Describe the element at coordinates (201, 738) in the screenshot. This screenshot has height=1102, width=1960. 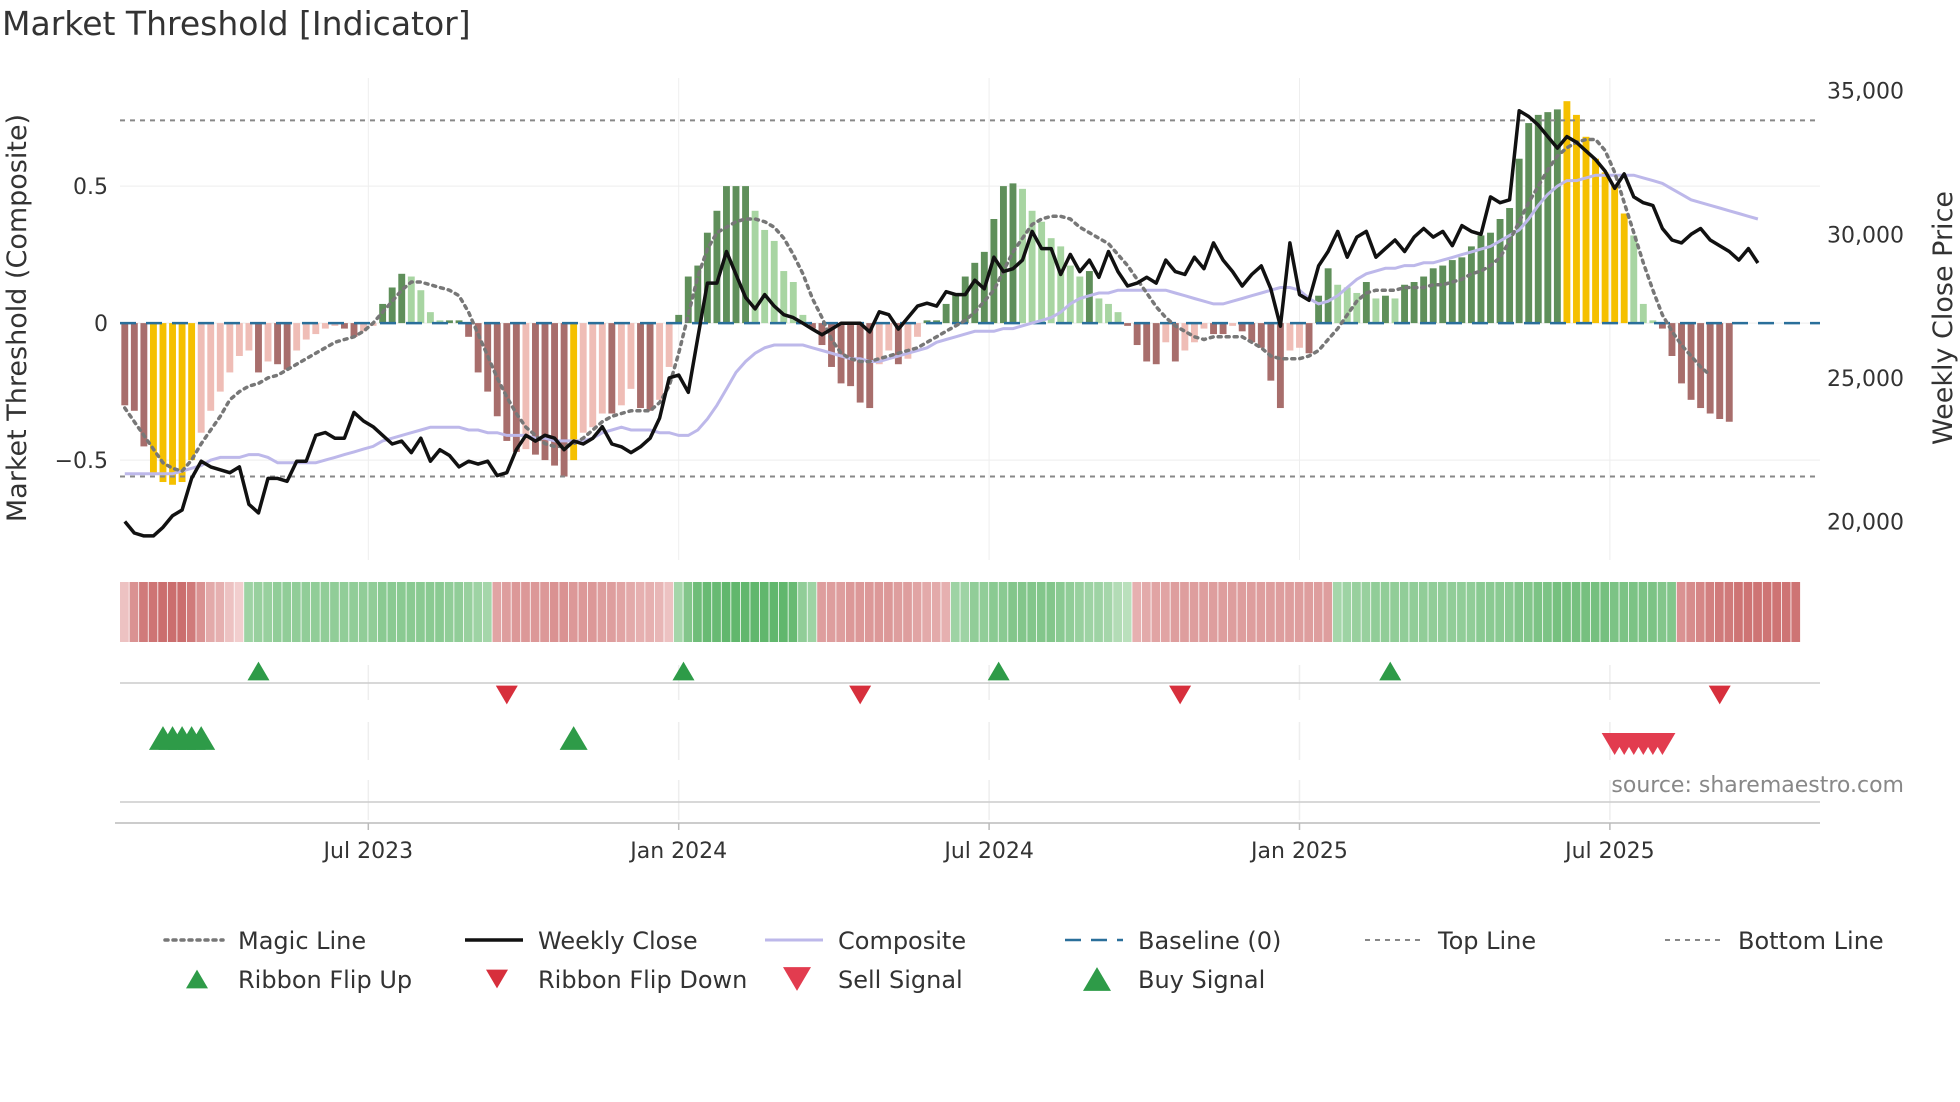
I see `buy-signal-marker` at that location.